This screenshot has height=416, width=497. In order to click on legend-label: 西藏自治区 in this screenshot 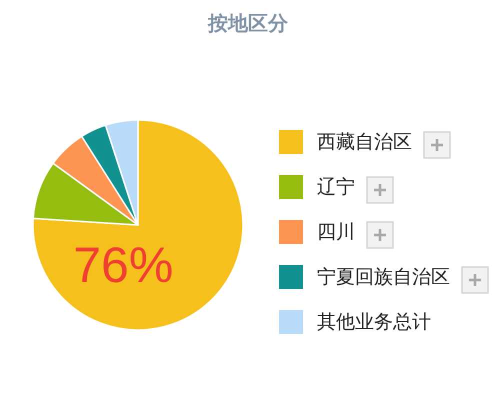, I will do `click(364, 142)`.